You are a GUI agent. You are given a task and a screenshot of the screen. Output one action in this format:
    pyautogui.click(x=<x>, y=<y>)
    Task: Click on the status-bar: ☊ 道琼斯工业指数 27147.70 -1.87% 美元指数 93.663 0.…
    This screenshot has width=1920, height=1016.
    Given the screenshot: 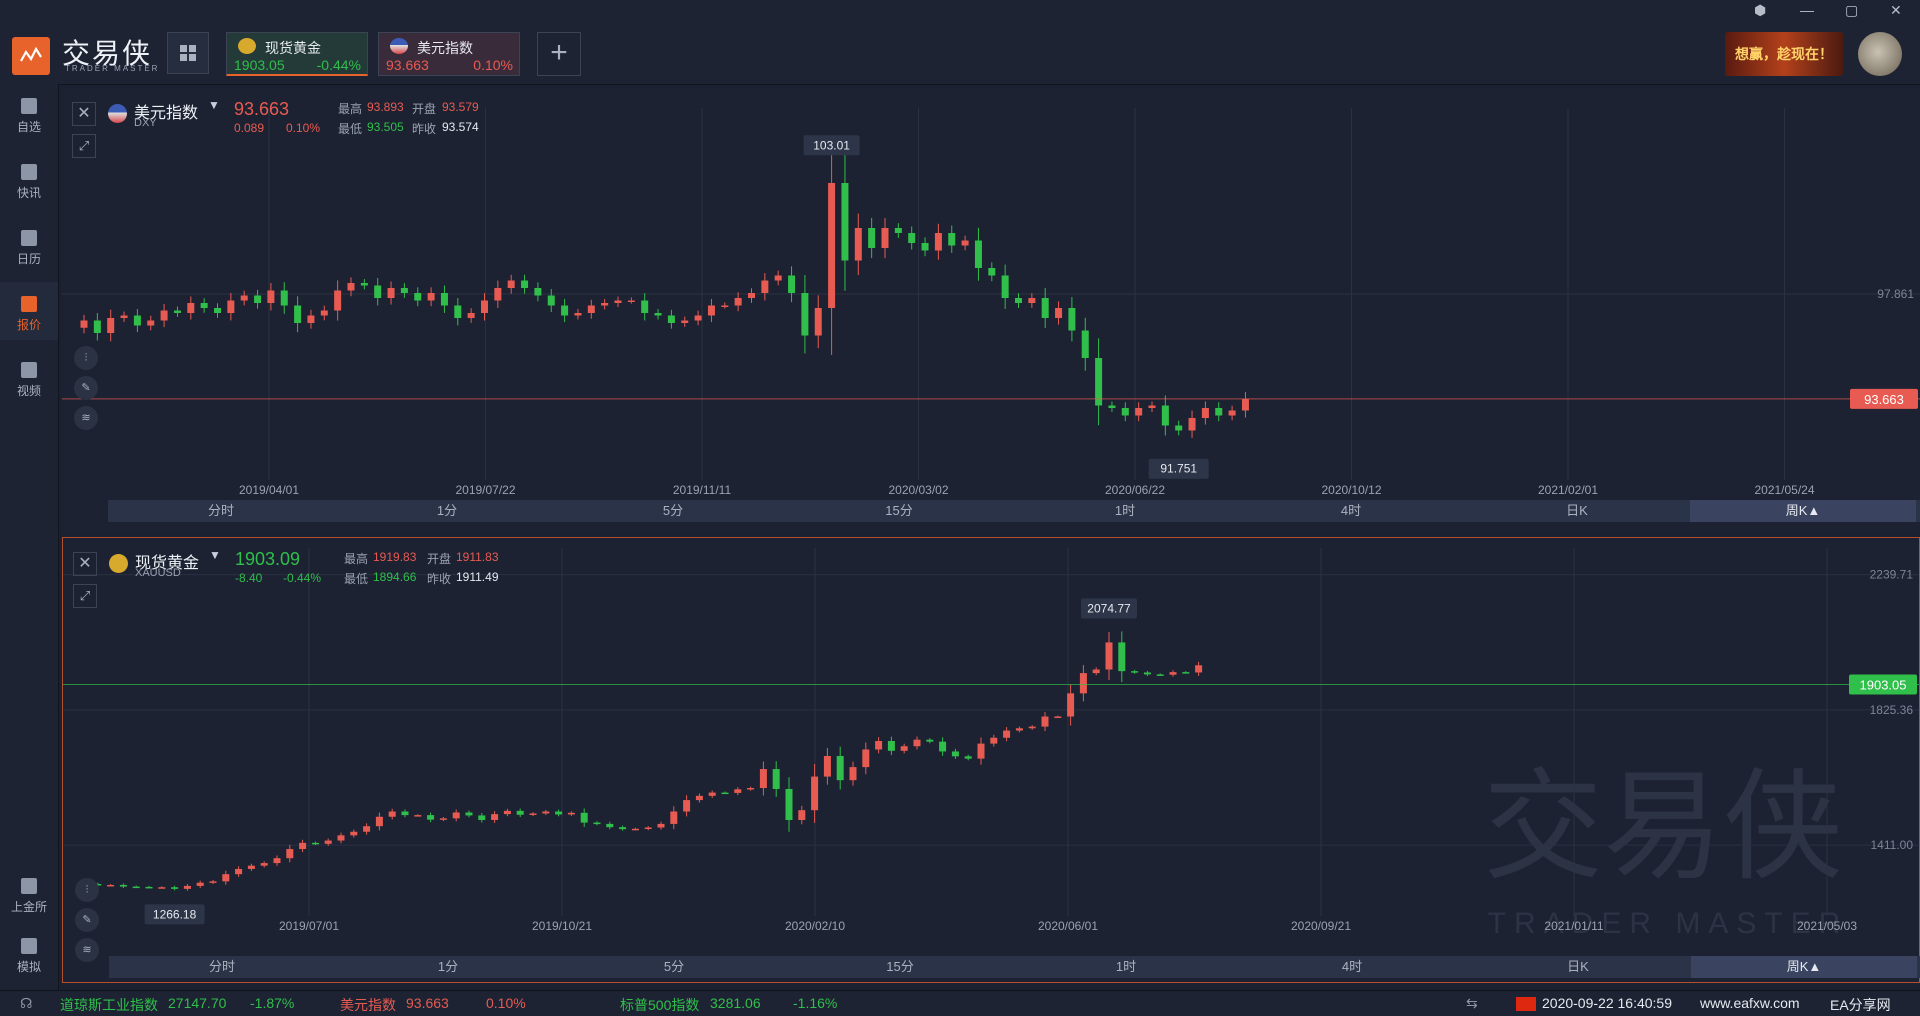 What is the action you would take?
    pyautogui.click(x=960, y=1003)
    